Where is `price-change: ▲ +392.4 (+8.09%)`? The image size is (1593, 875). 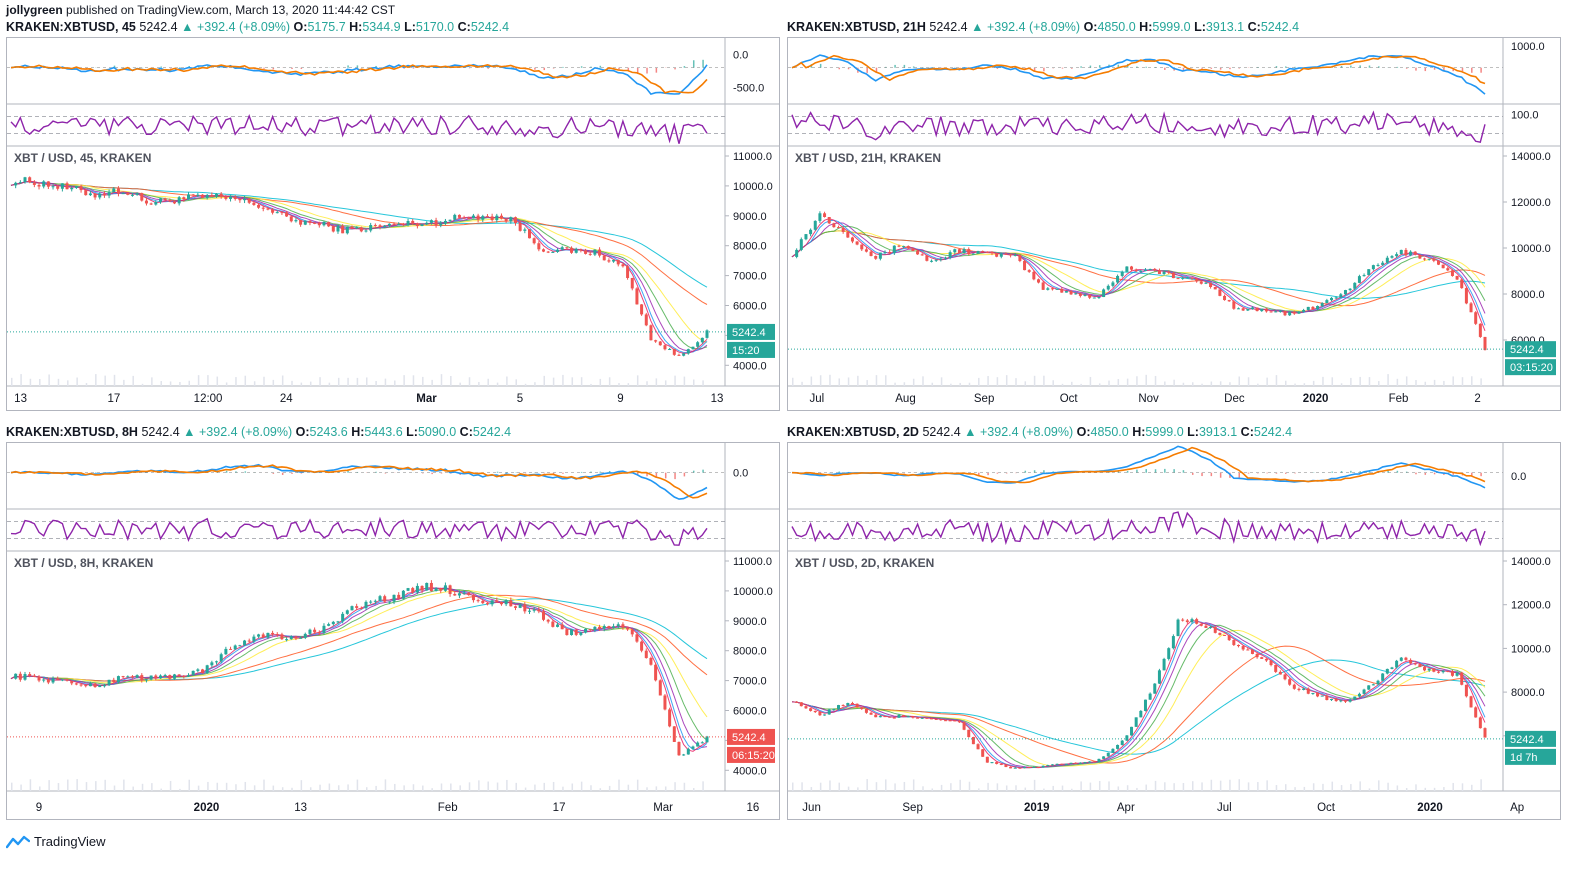 price-change: ▲ +392.4 (+8.09%) is located at coordinates (238, 432).